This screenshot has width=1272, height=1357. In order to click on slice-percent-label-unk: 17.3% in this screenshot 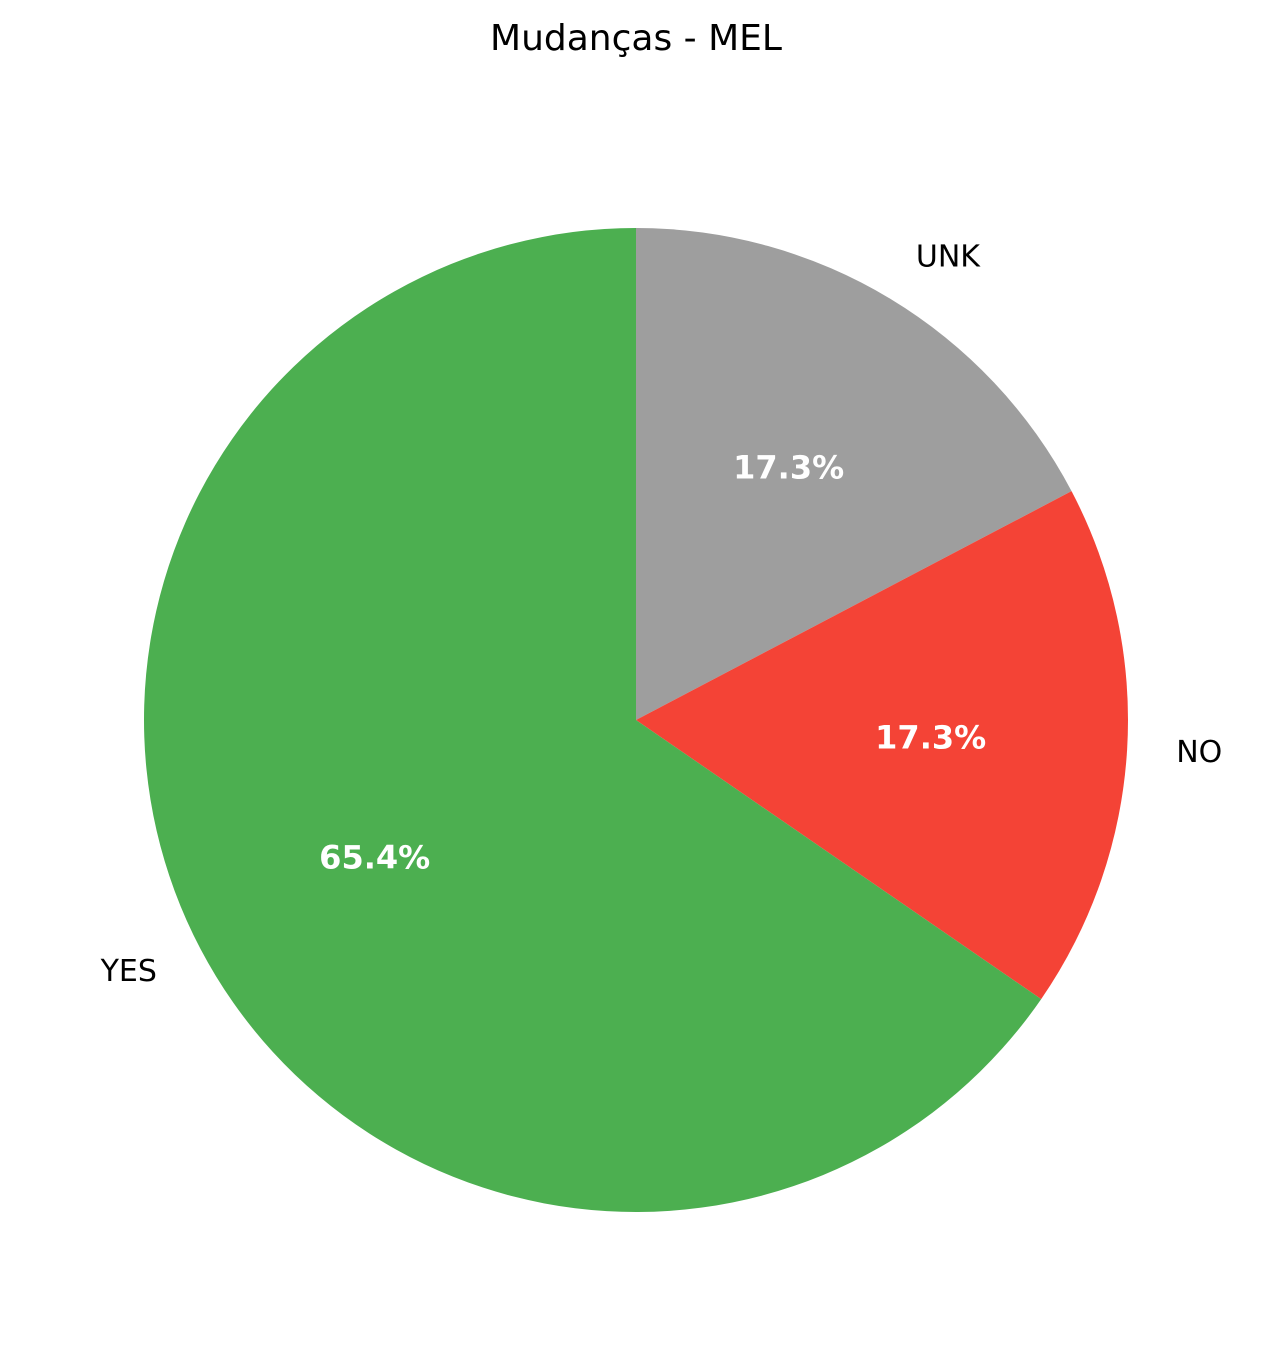, I will do `click(788, 467)`.